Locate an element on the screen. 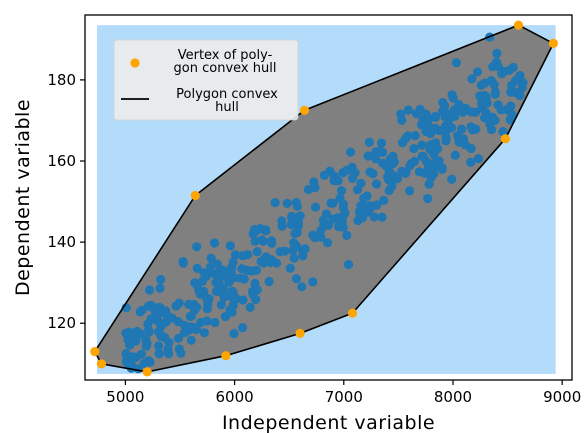 The image size is (585, 433). x-tick-label: 7000 is located at coordinates (344, 397).